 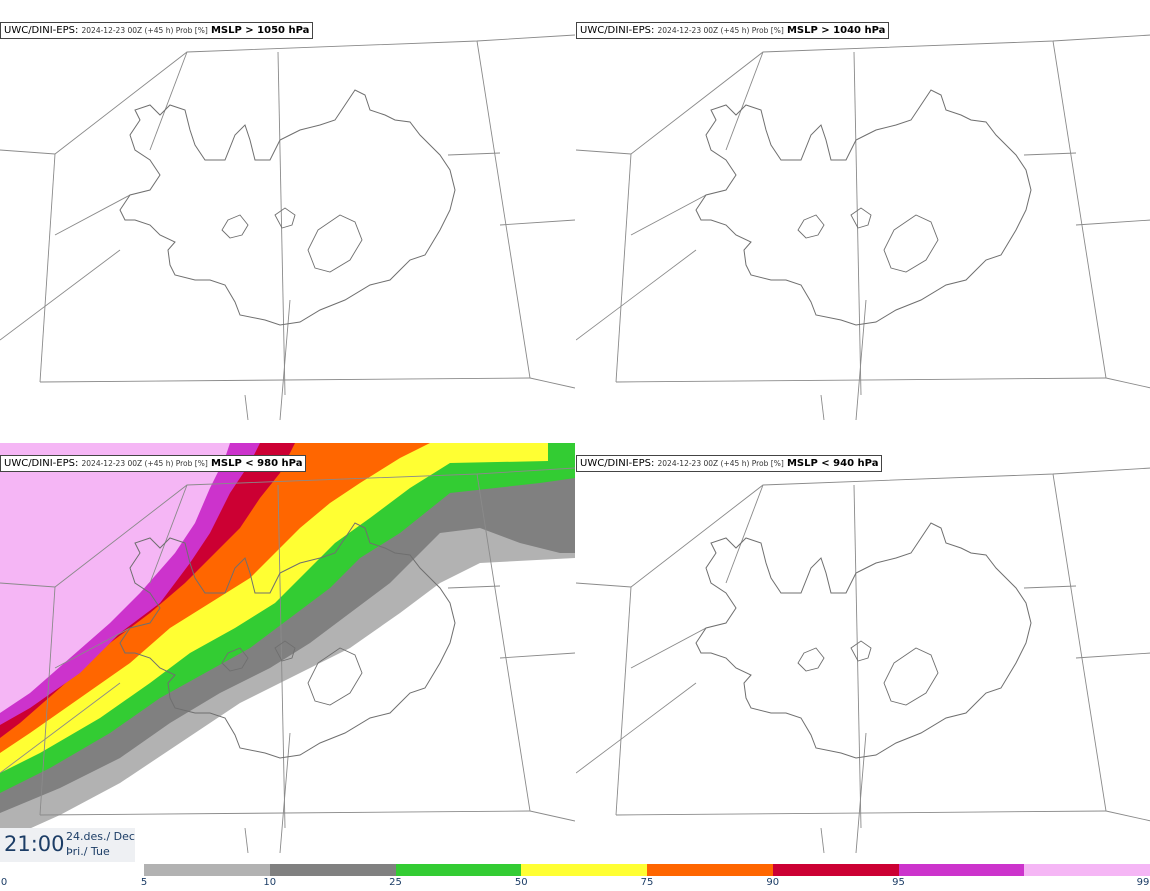 What do you see at coordinates (260, 30) in the screenshot?
I see `panel-param-1: MSLP > 1050 hPa` at bounding box center [260, 30].